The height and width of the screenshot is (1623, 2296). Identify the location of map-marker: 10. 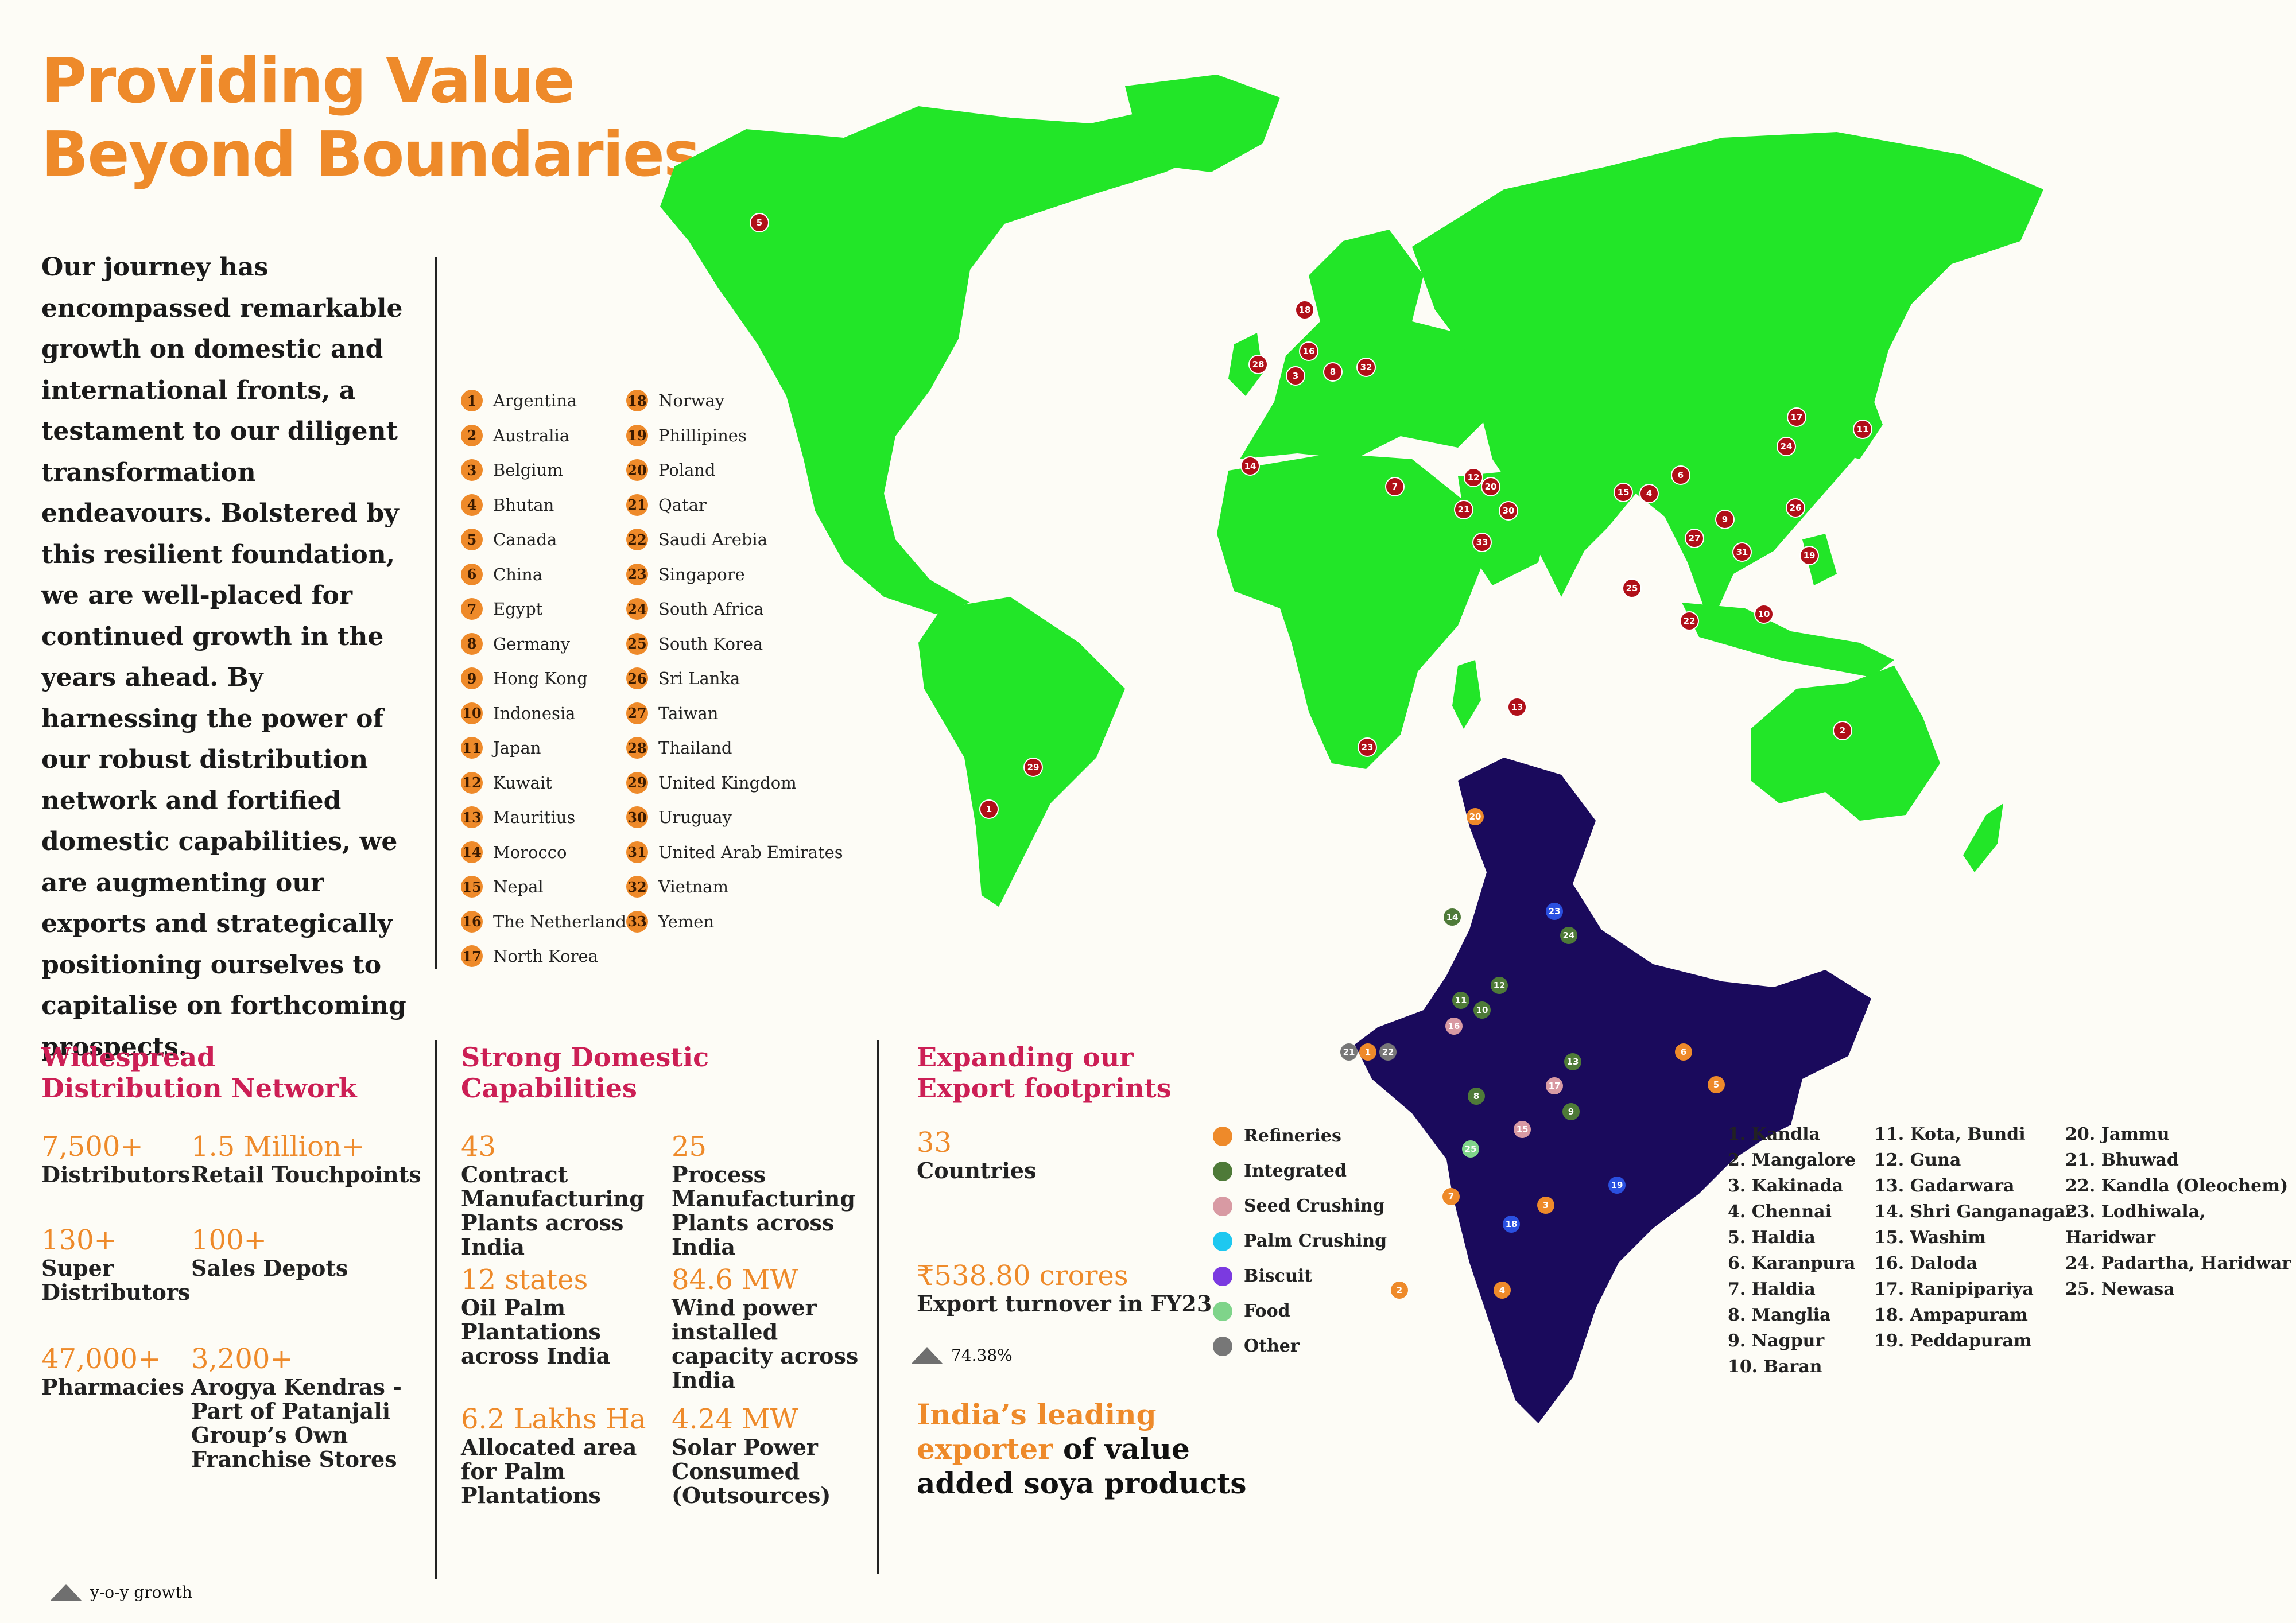
(1764, 614).